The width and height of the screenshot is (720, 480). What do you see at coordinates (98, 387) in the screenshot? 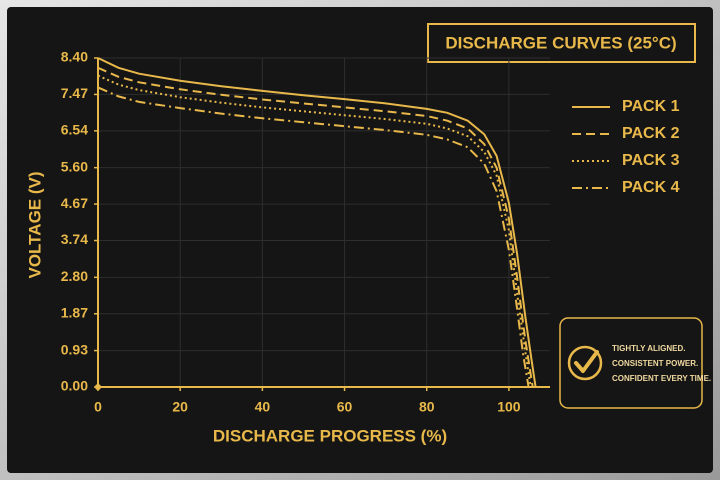
I see `origin-dot` at bounding box center [98, 387].